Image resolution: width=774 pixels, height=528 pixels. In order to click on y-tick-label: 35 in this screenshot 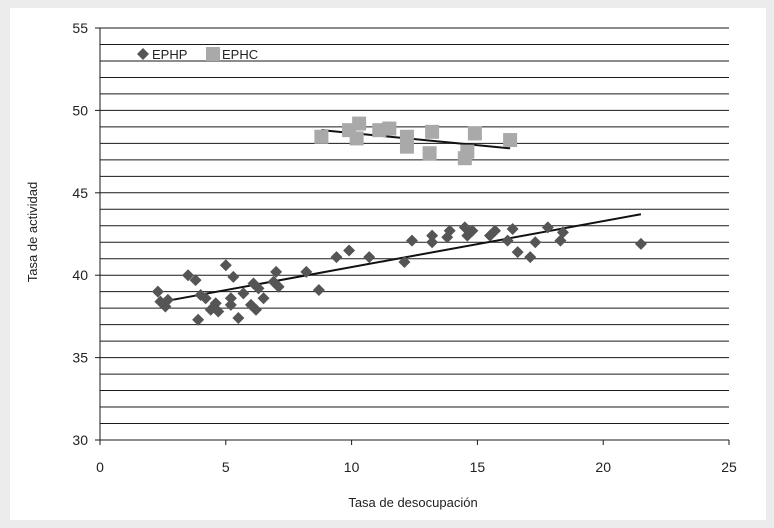, I will do `click(80, 358)`.